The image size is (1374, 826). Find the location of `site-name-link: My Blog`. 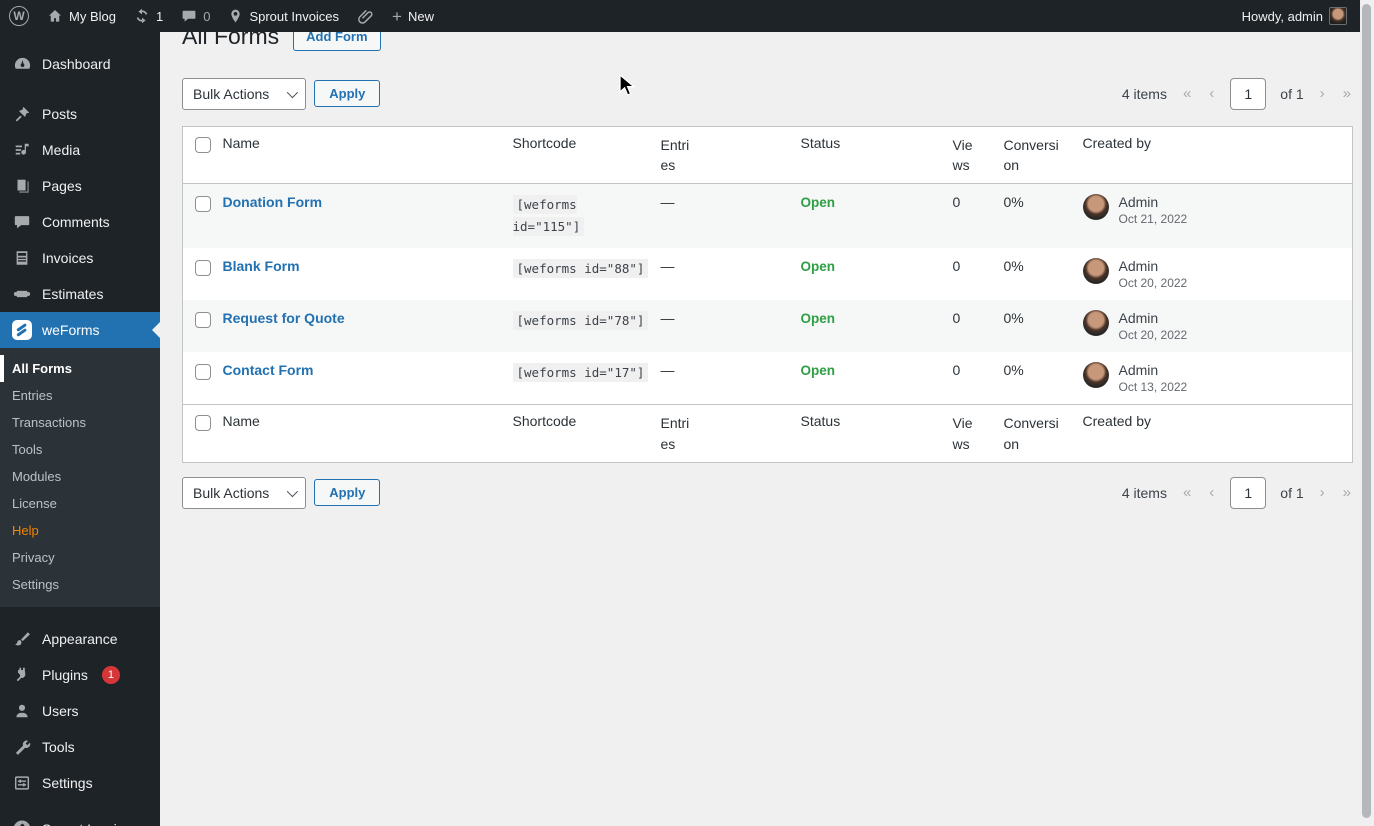

site-name-link: My Blog is located at coordinates (81, 16).